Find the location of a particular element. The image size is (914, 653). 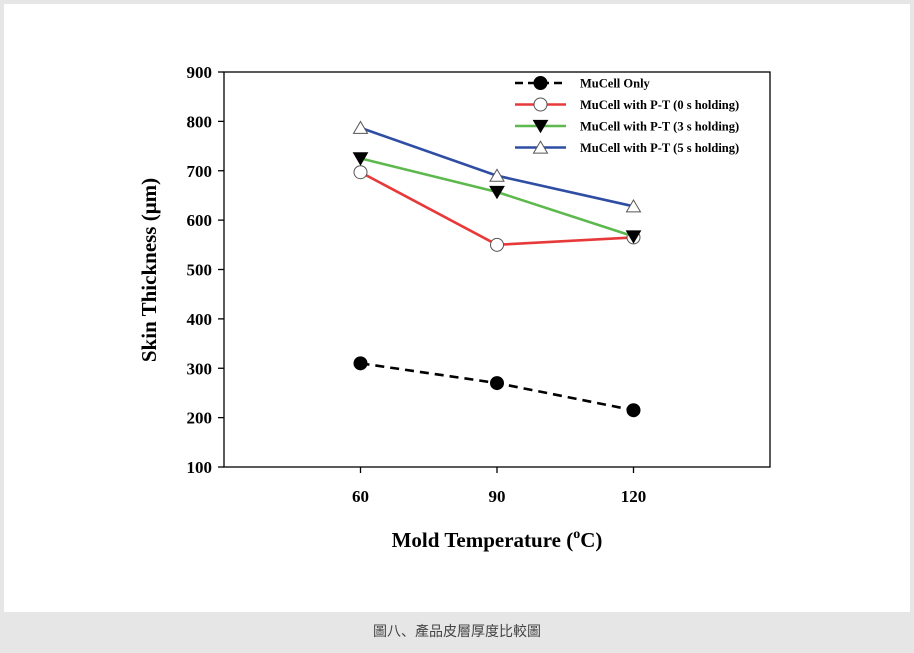

legend-entry-2: MuCell with P-T (0 s holding) is located at coordinates (627, 104).